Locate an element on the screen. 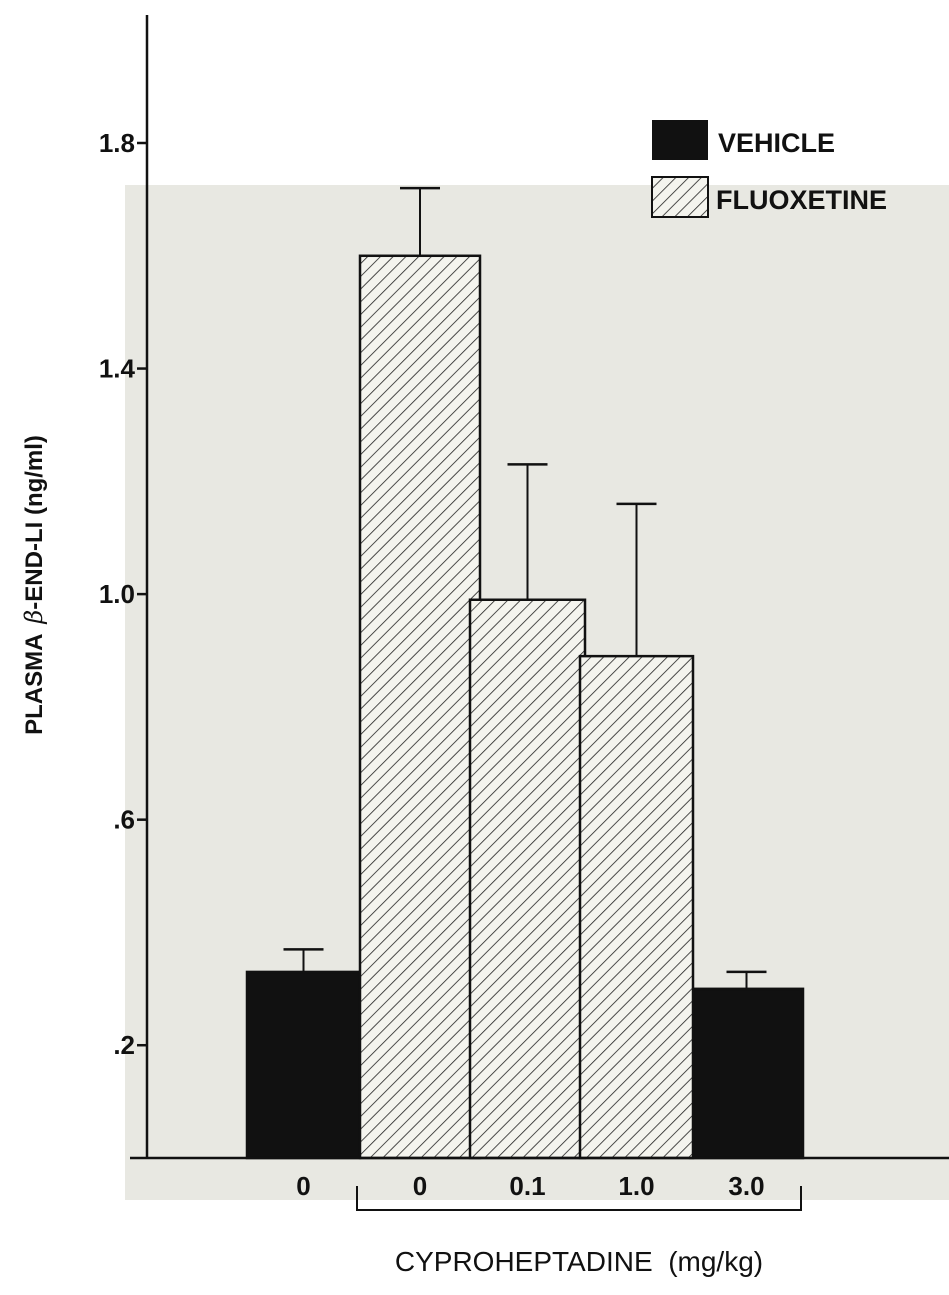 This screenshot has width=949, height=1295. legend-swatch-vehicle is located at coordinates (680, 140).